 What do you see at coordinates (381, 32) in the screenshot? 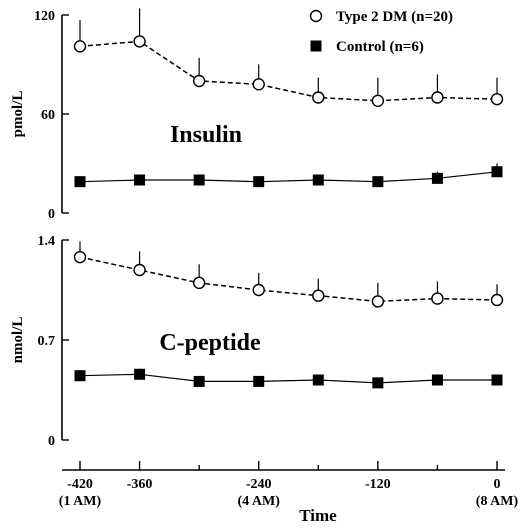
I see `legend: Type 2 DM (n=20) Control (n=6)` at bounding box center [381, 32].